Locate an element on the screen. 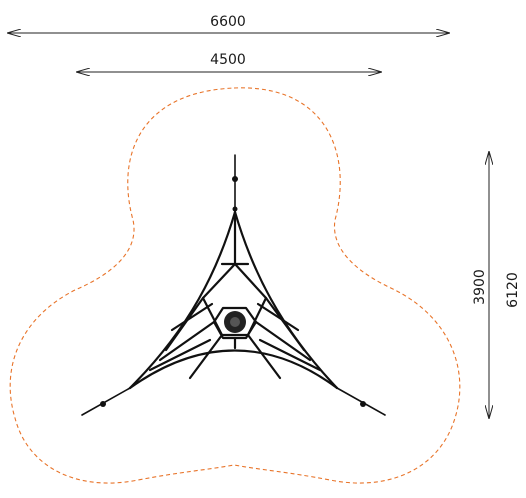  right-mast is located at coordinates (361, 401).